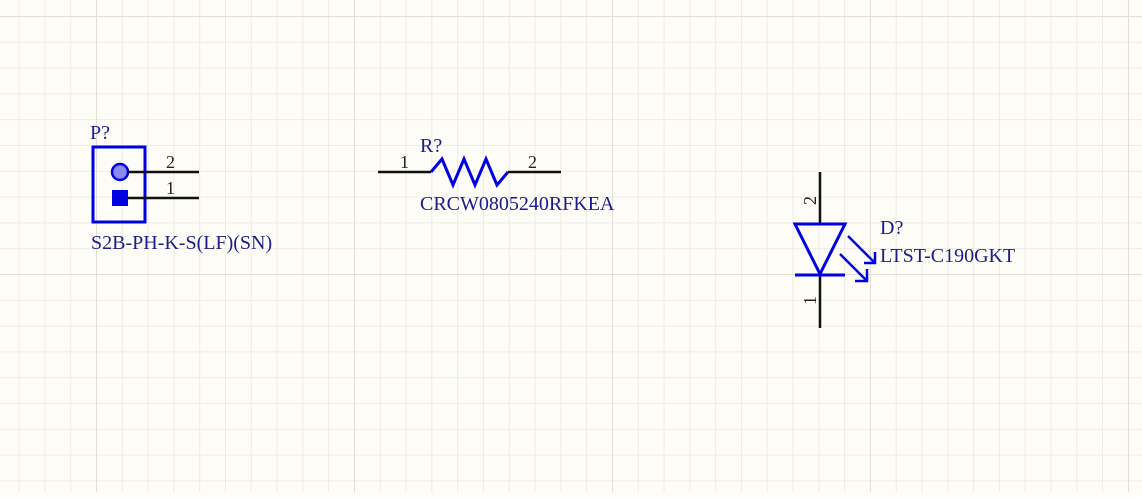  Describe the element at coordinates (891, 228) in the screenshot. I see `led-designator: D?` at that location.